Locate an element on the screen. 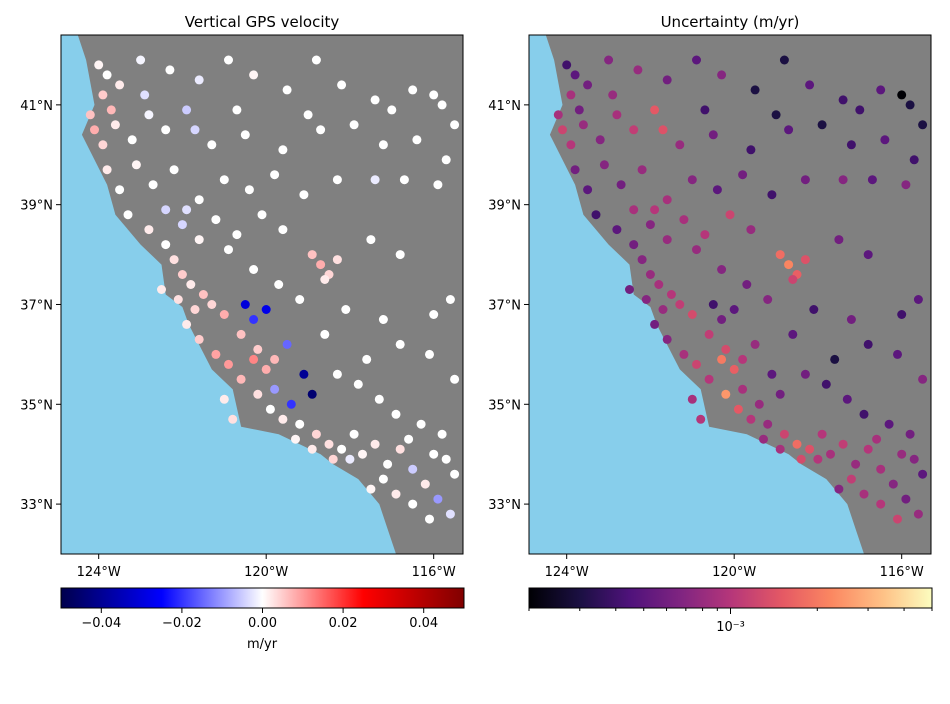 The height and width of the screenshot is (704, 950). colorbar: −0.04 −0.02 0.00 0.02 0.04 m/yr is located at coordinates (262, 619).